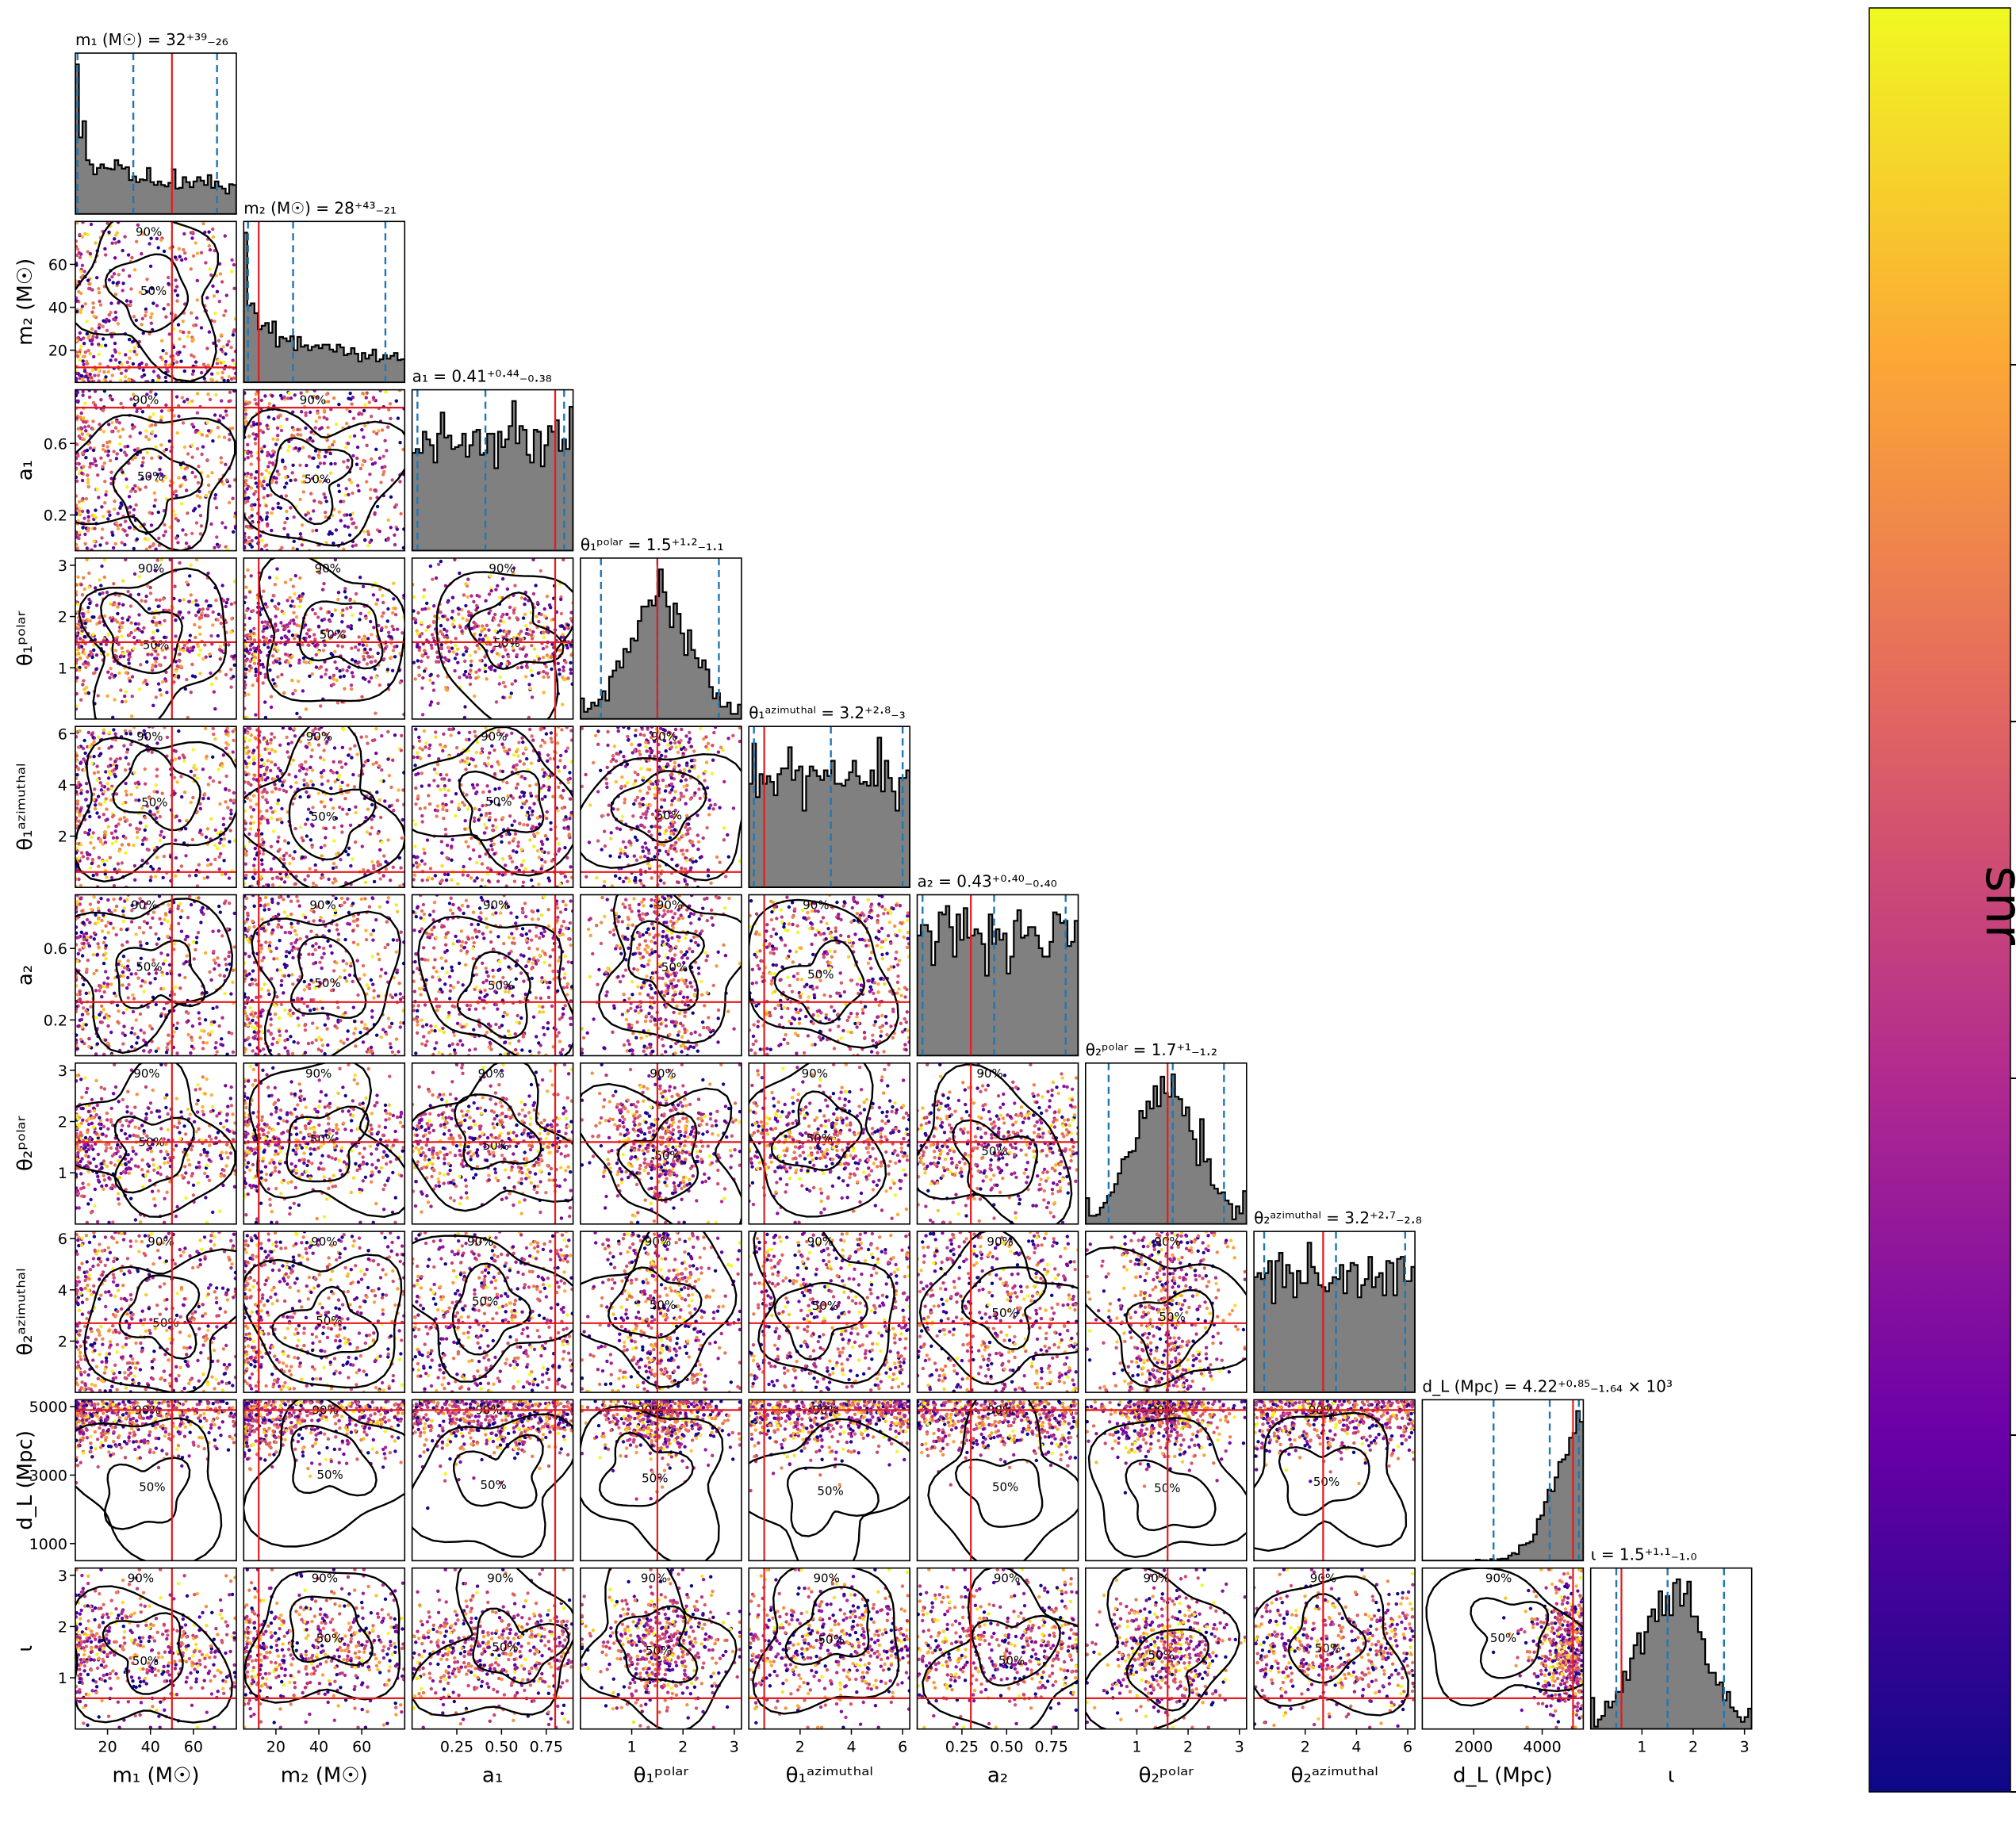  I want to click on scatter-panel-m2-a1: 90%50%, so click(324, 470).